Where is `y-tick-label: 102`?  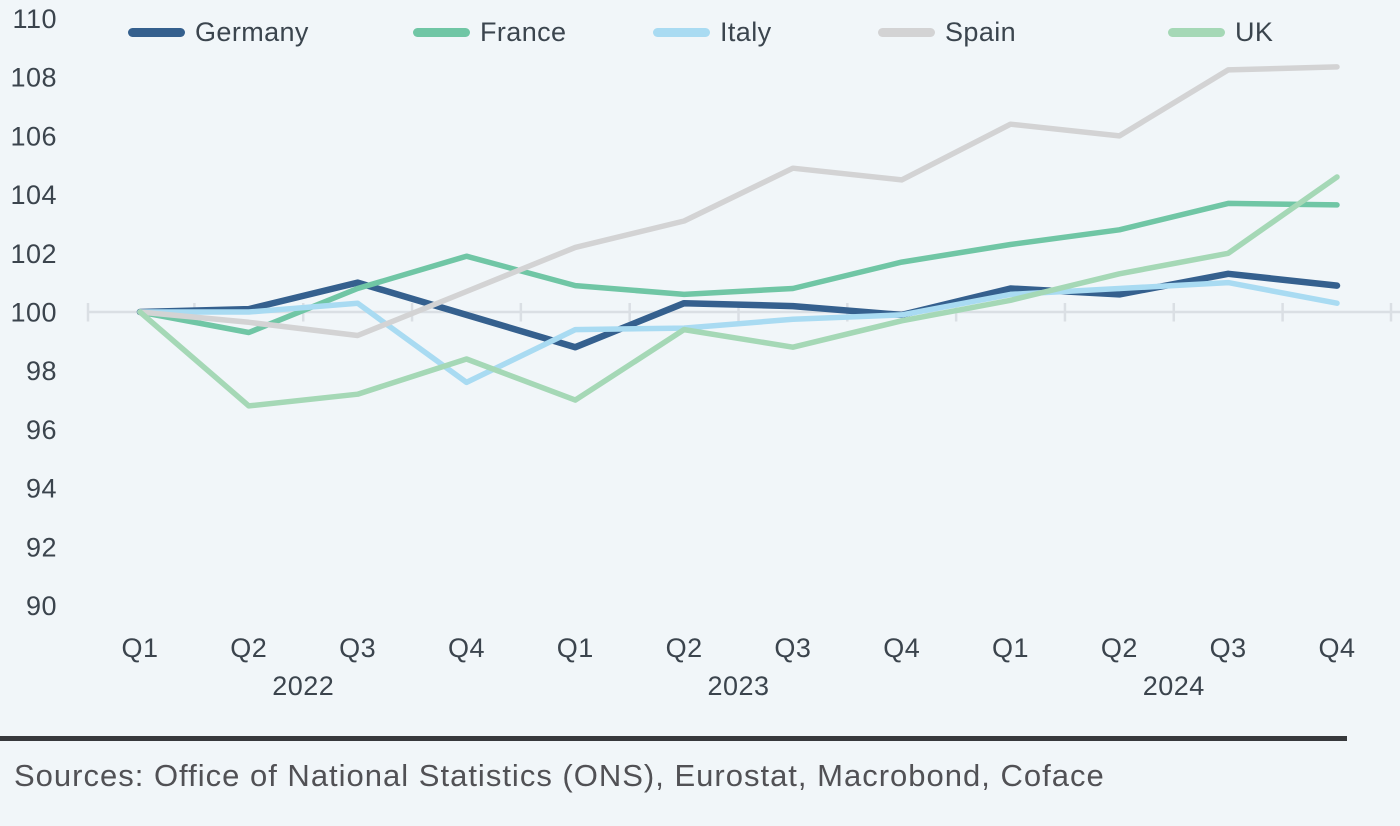
y-tick-label: 102 is located at coordinates (33, 254).